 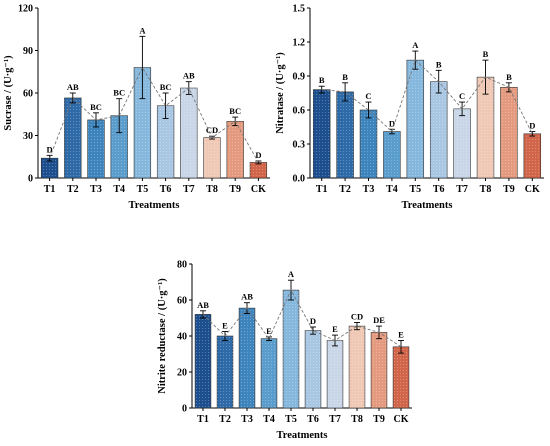 What do you see at coordinates (379, 320) in the screenshot?
I see `significance-label: DE` at bounding box center [379, 320].